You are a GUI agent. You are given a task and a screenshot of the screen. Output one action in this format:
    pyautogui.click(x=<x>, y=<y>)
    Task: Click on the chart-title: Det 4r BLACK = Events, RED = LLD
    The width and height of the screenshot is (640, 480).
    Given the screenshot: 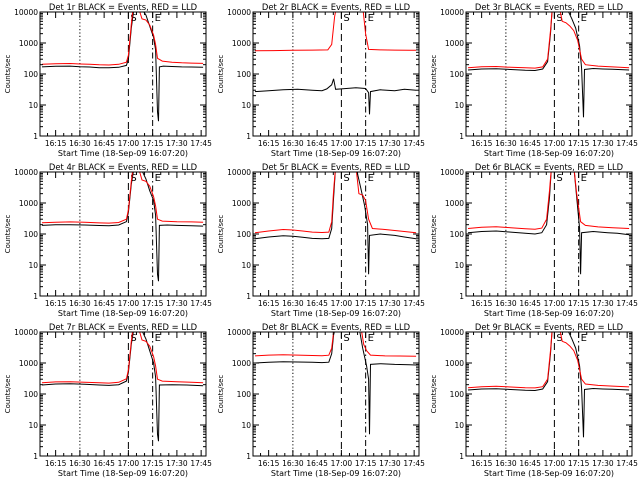 What is the action you would take?
    pyautogui.click(x=123, y=167)
    